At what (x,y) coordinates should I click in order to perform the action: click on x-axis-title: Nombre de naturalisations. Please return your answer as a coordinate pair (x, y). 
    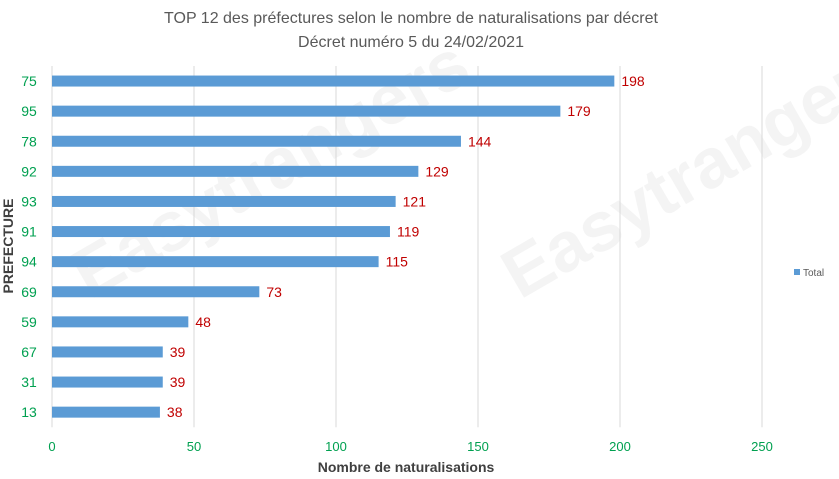
    Looking at the image, I should click on (406, 467).